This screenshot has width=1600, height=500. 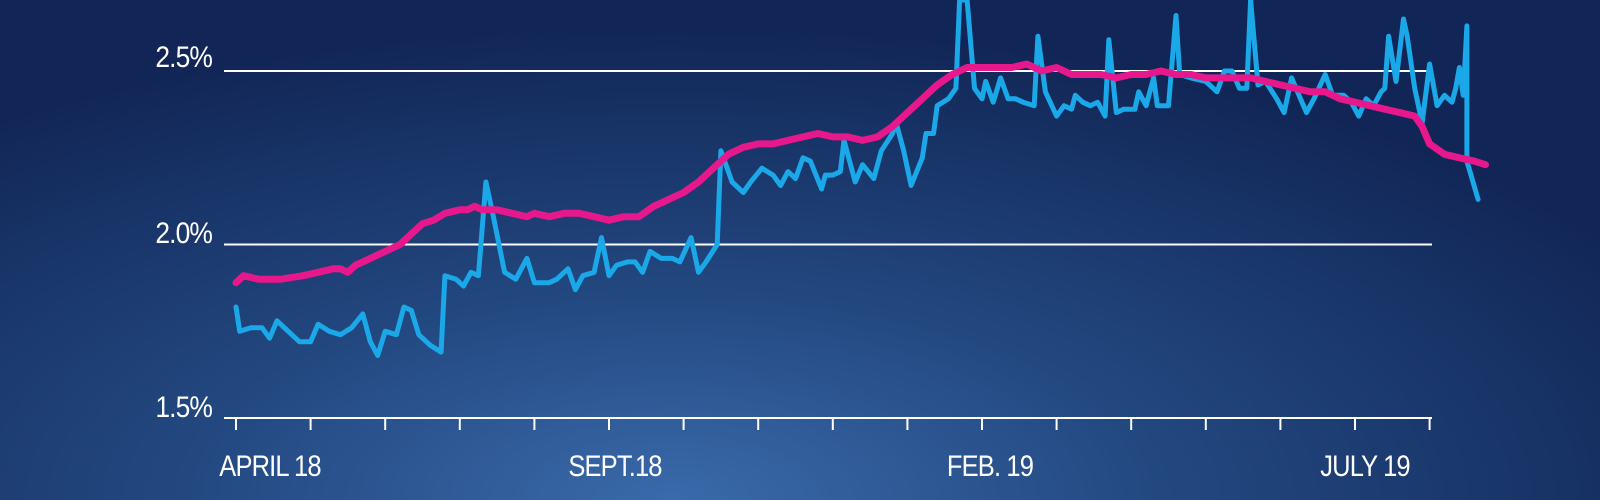 I want to click on x-tick-label-july-19: JULY 19, so click(x=1365, y=466).